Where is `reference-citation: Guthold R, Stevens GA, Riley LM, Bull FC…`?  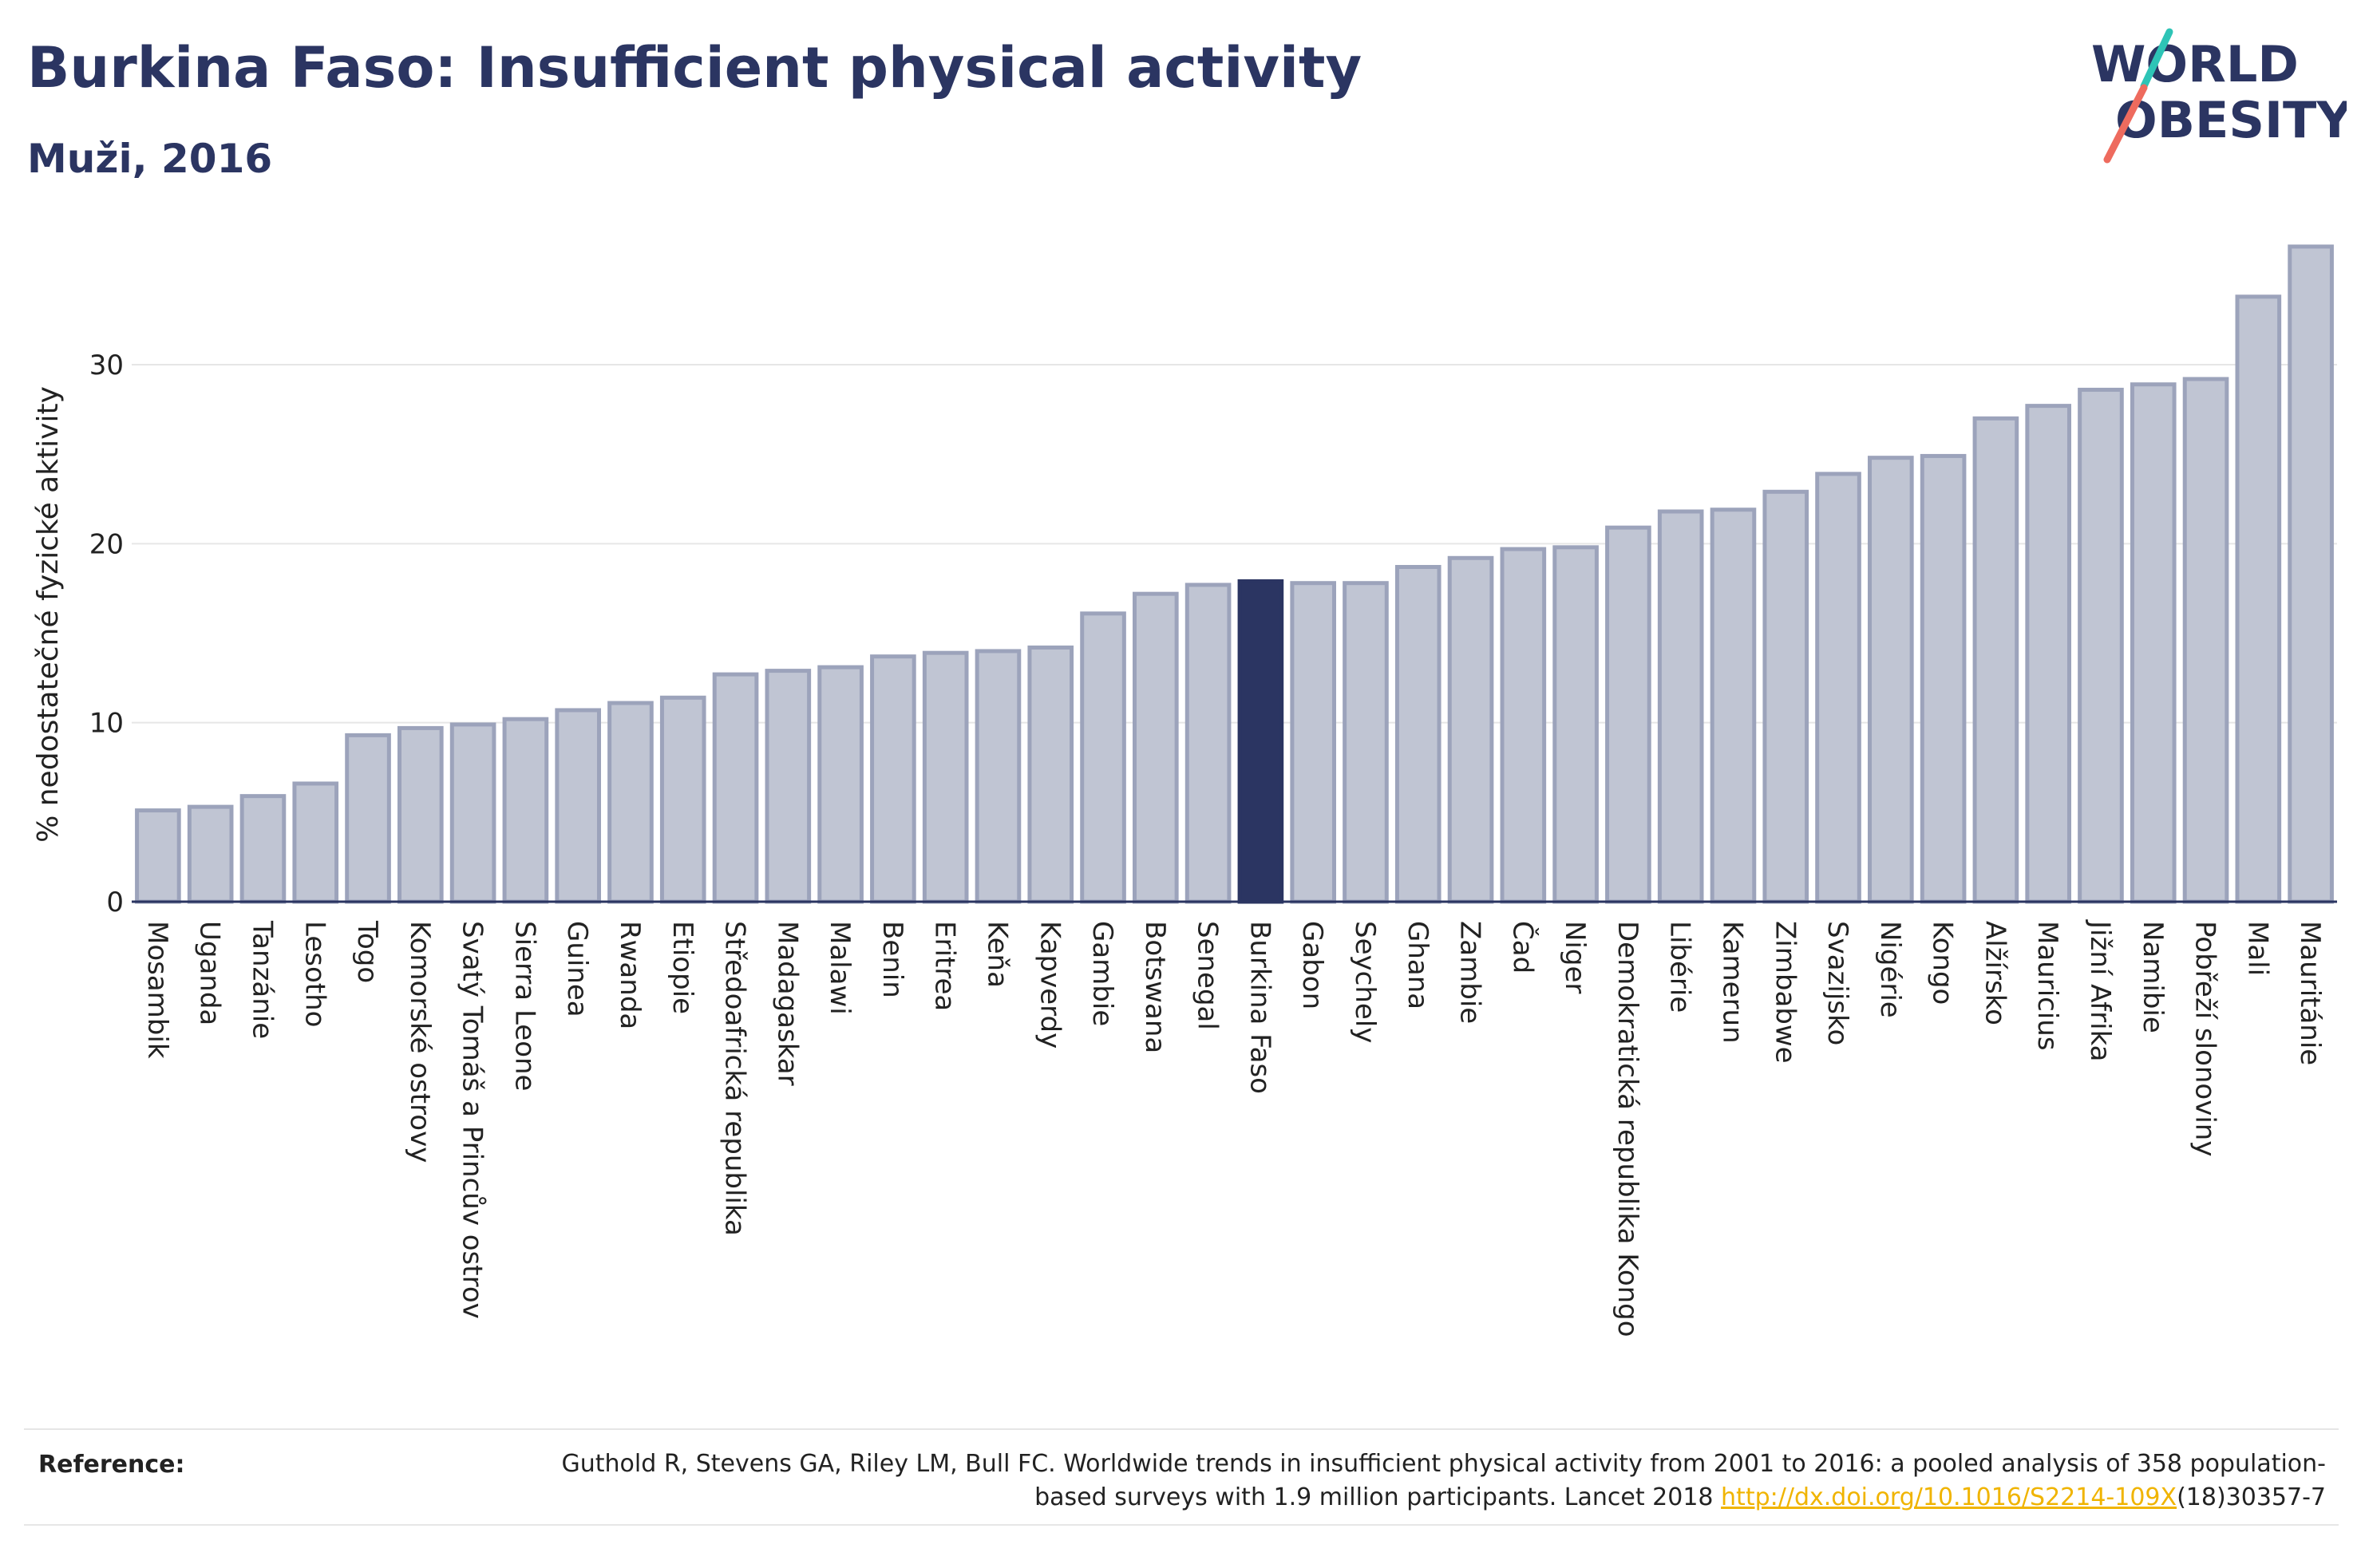
reference-citation: Guthold R, Stevens GA, Riley LM, Bull FC… is located at coordinates (1443, 1480).